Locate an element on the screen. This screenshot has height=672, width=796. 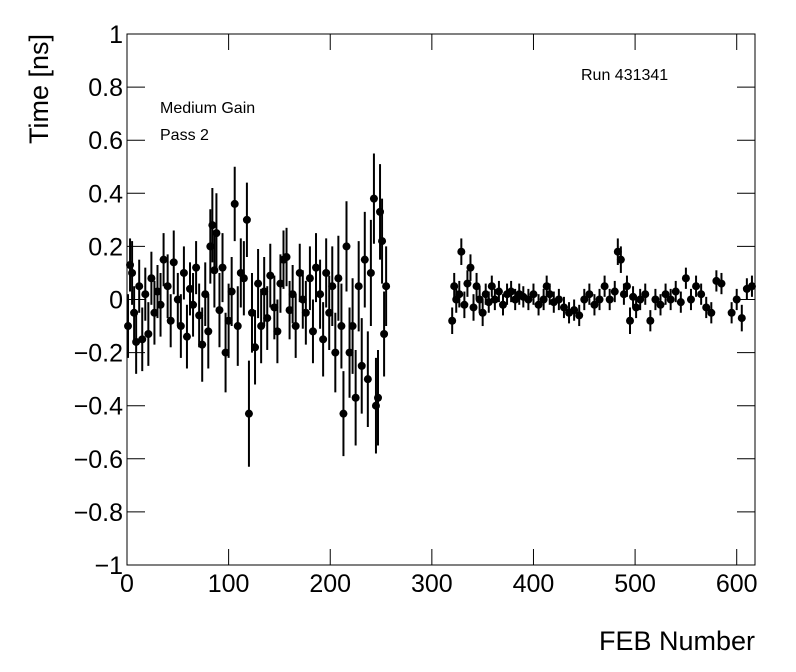
y-tick-label: −0.4 is located at coordinates (98, 407).